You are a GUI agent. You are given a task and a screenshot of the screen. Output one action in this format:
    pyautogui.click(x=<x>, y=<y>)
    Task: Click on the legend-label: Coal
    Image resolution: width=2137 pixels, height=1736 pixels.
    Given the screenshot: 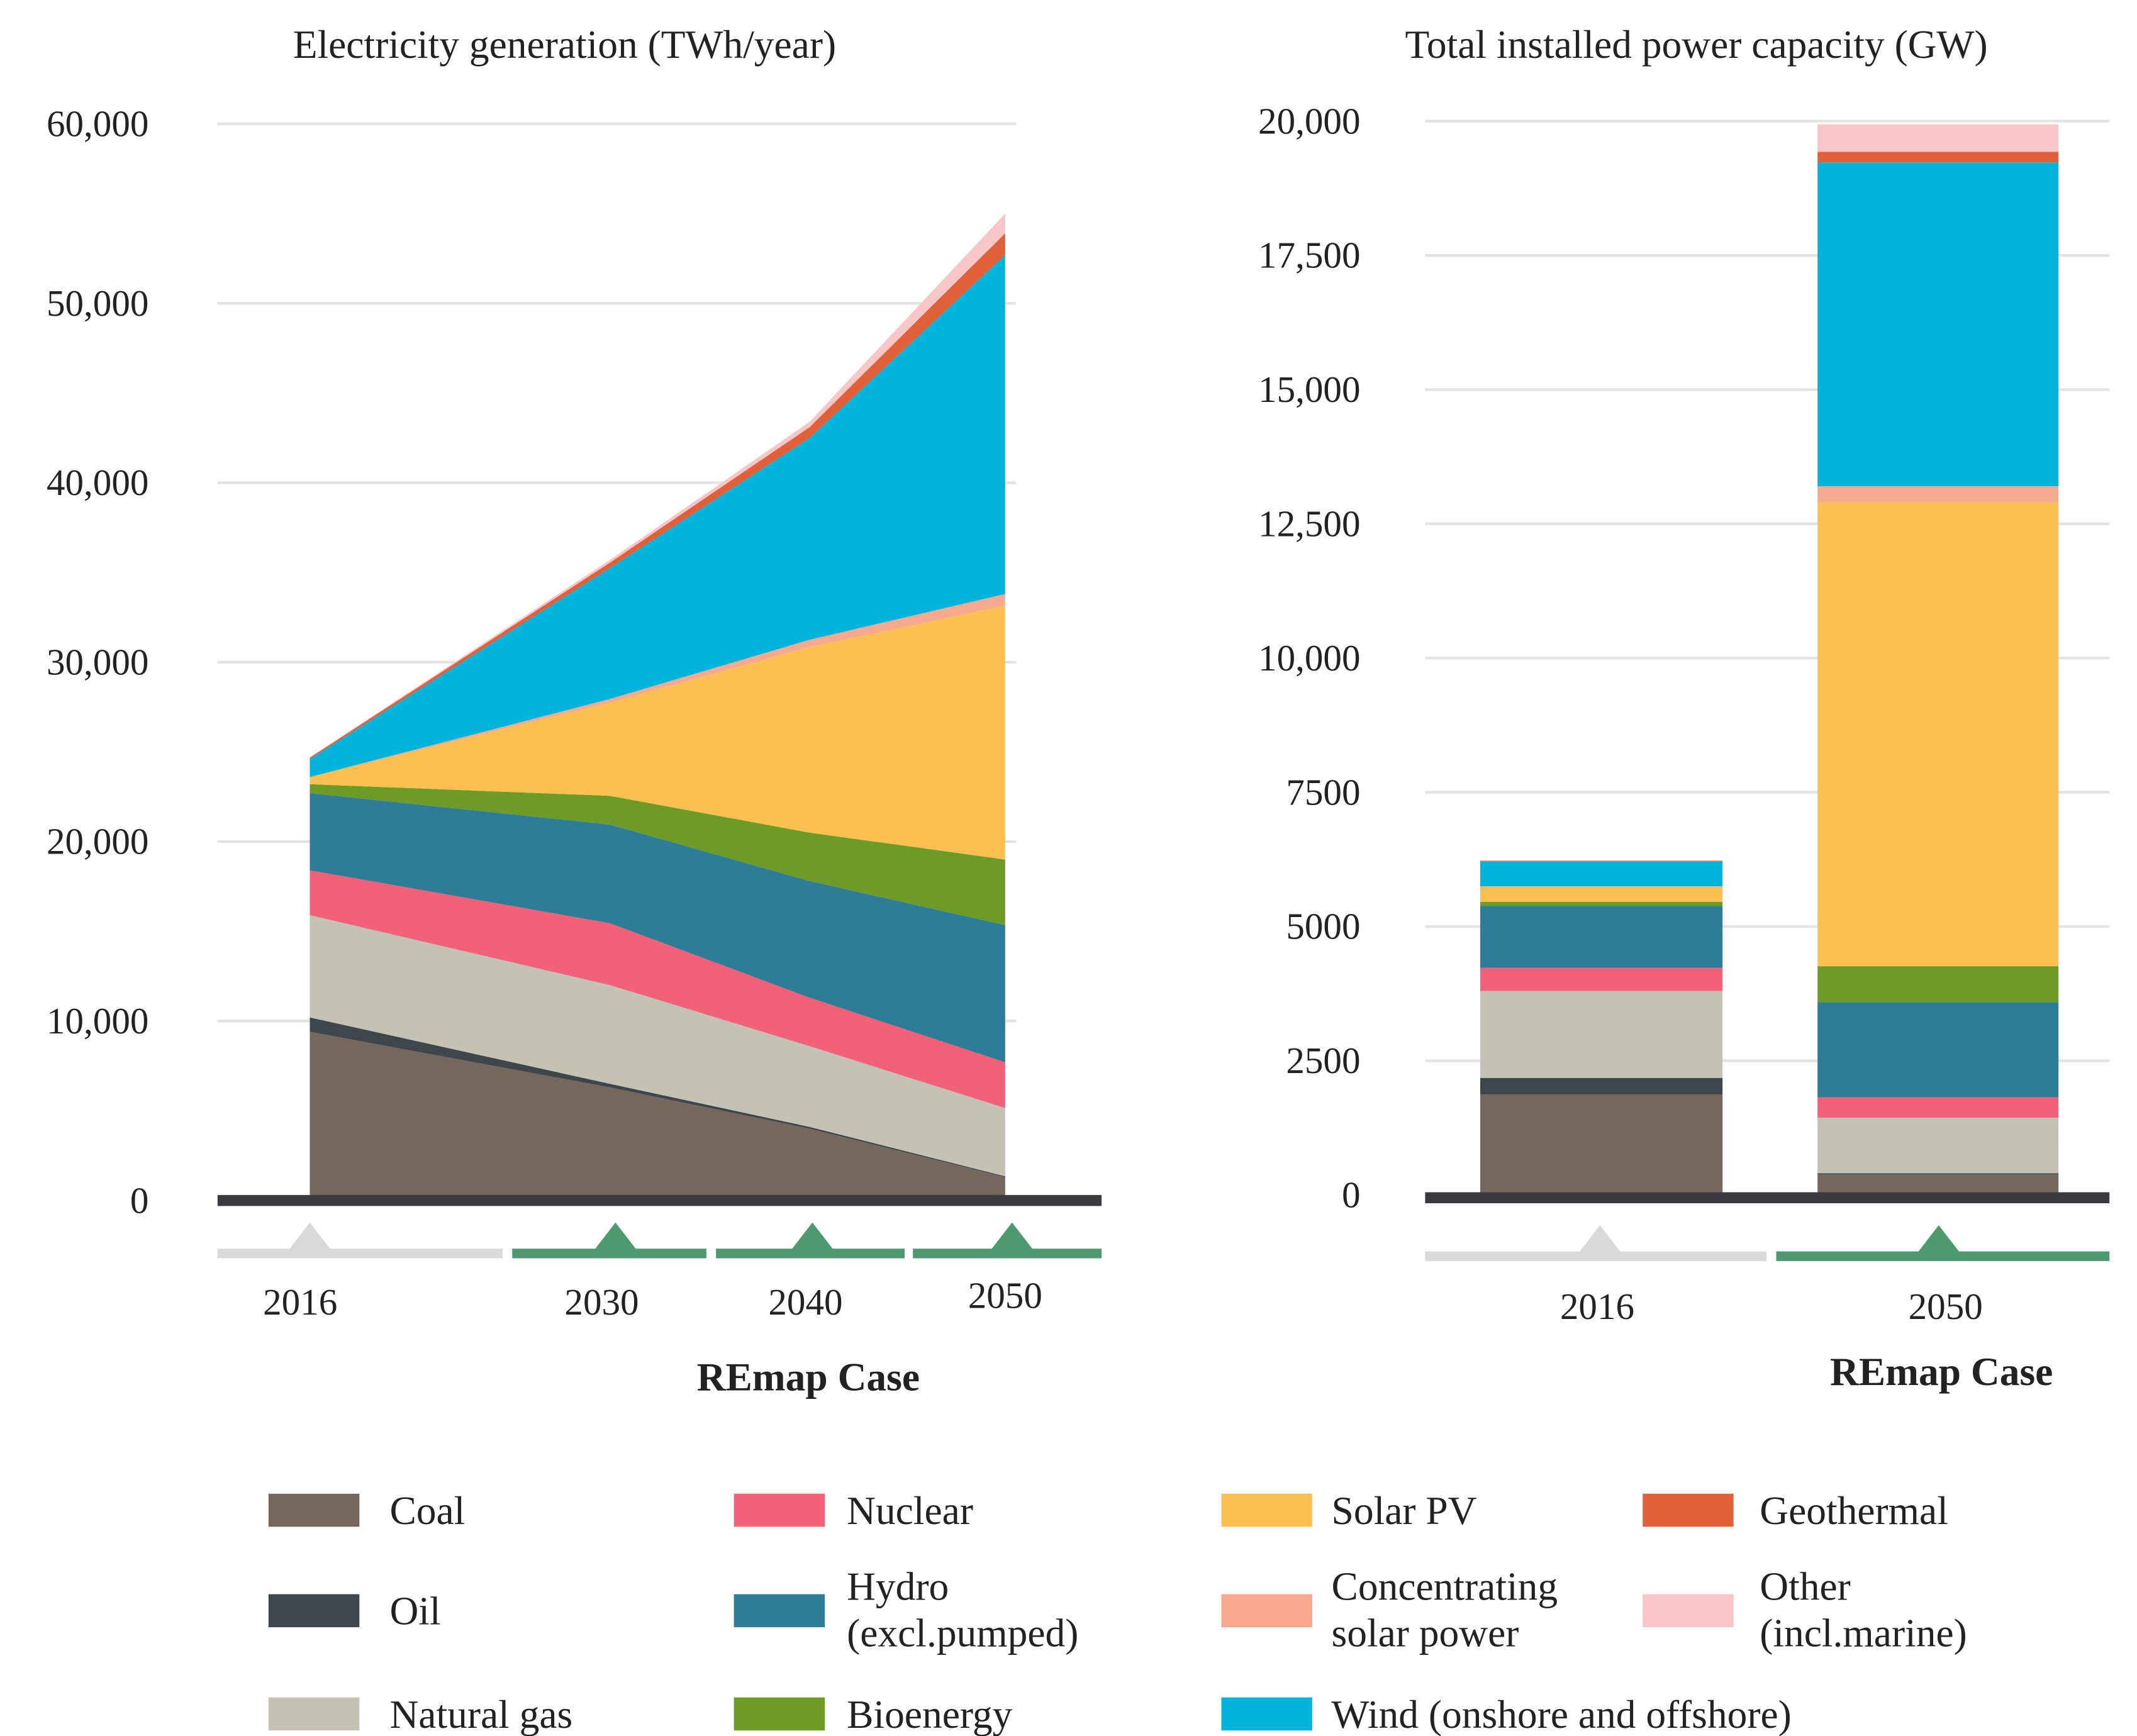 What is the action you would take?
    pyautogui.click(x=427, y=1510)
    